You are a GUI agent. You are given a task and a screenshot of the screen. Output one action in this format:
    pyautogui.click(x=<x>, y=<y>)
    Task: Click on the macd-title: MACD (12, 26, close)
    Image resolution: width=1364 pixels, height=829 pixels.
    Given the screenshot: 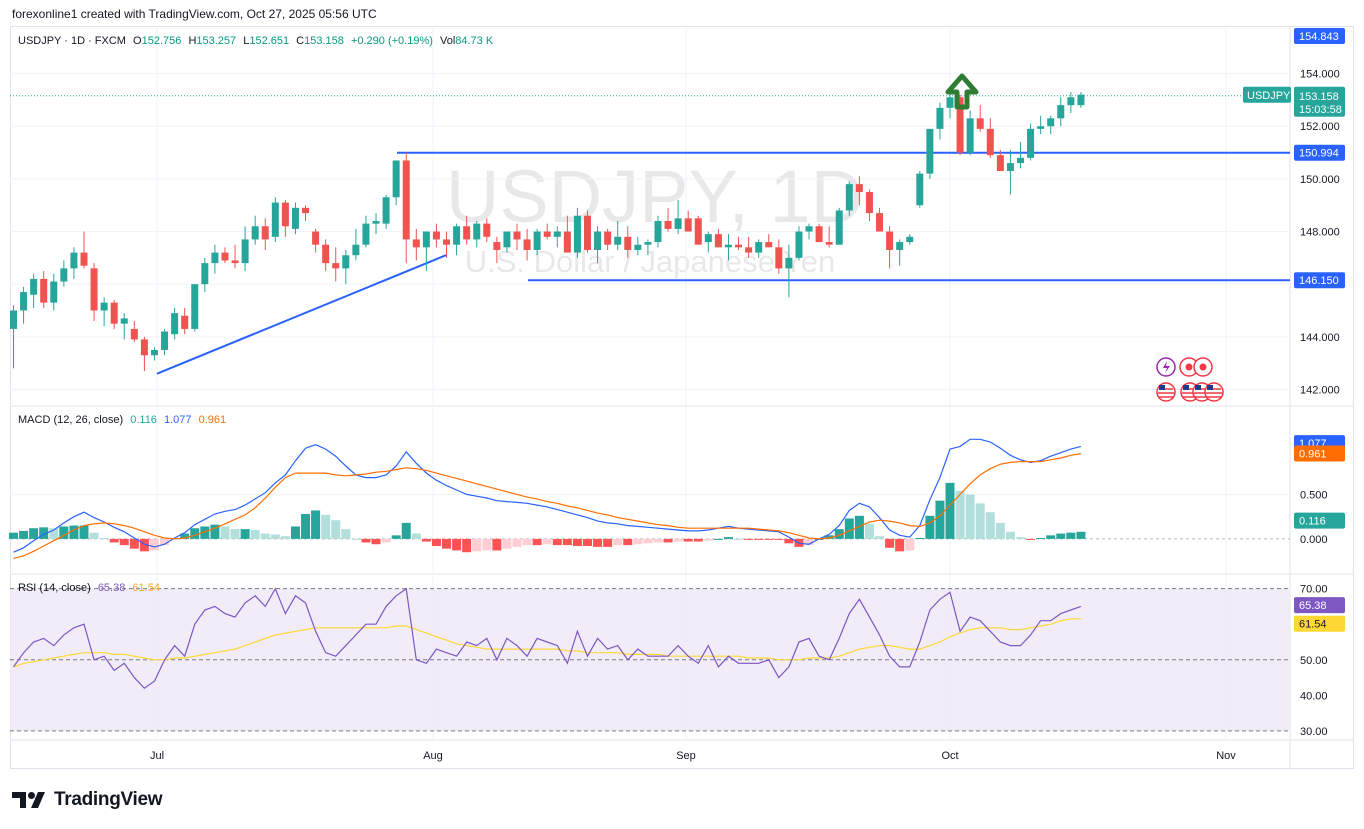 What is the action you would take?
    pyautogui.click(x=71, y=420)
    